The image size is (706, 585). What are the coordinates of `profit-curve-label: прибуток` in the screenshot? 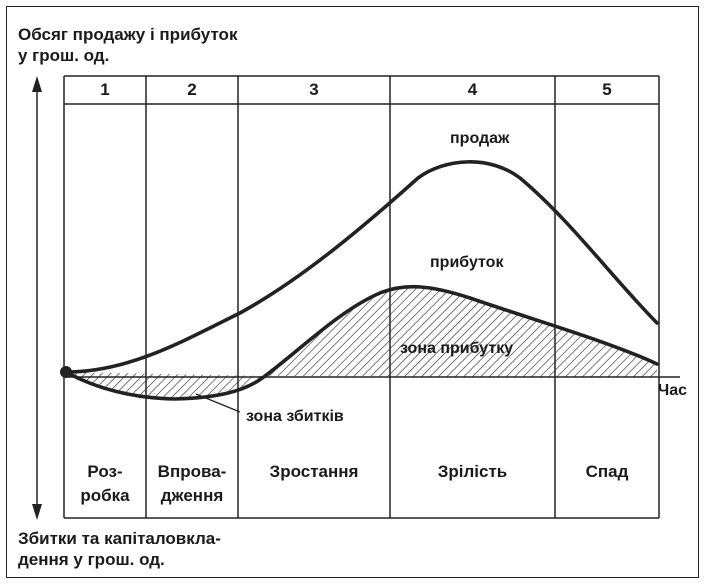 It's located at (467, 262).